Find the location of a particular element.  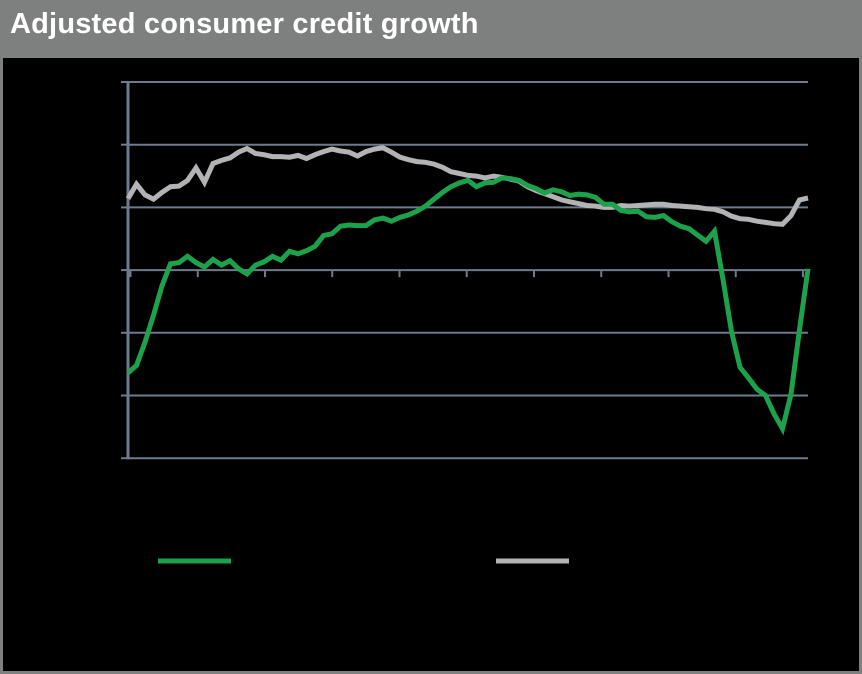

frame-edge-bottom is located at coordinates (431, 672).